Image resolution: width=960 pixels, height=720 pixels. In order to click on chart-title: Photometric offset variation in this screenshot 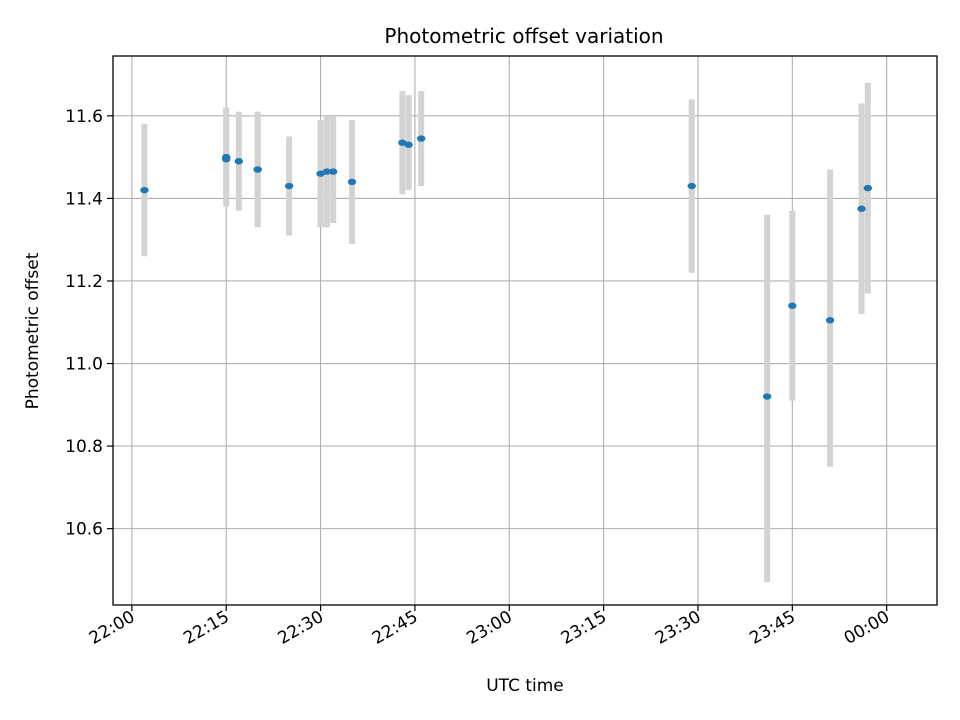, I will do `click(523, 36)`.